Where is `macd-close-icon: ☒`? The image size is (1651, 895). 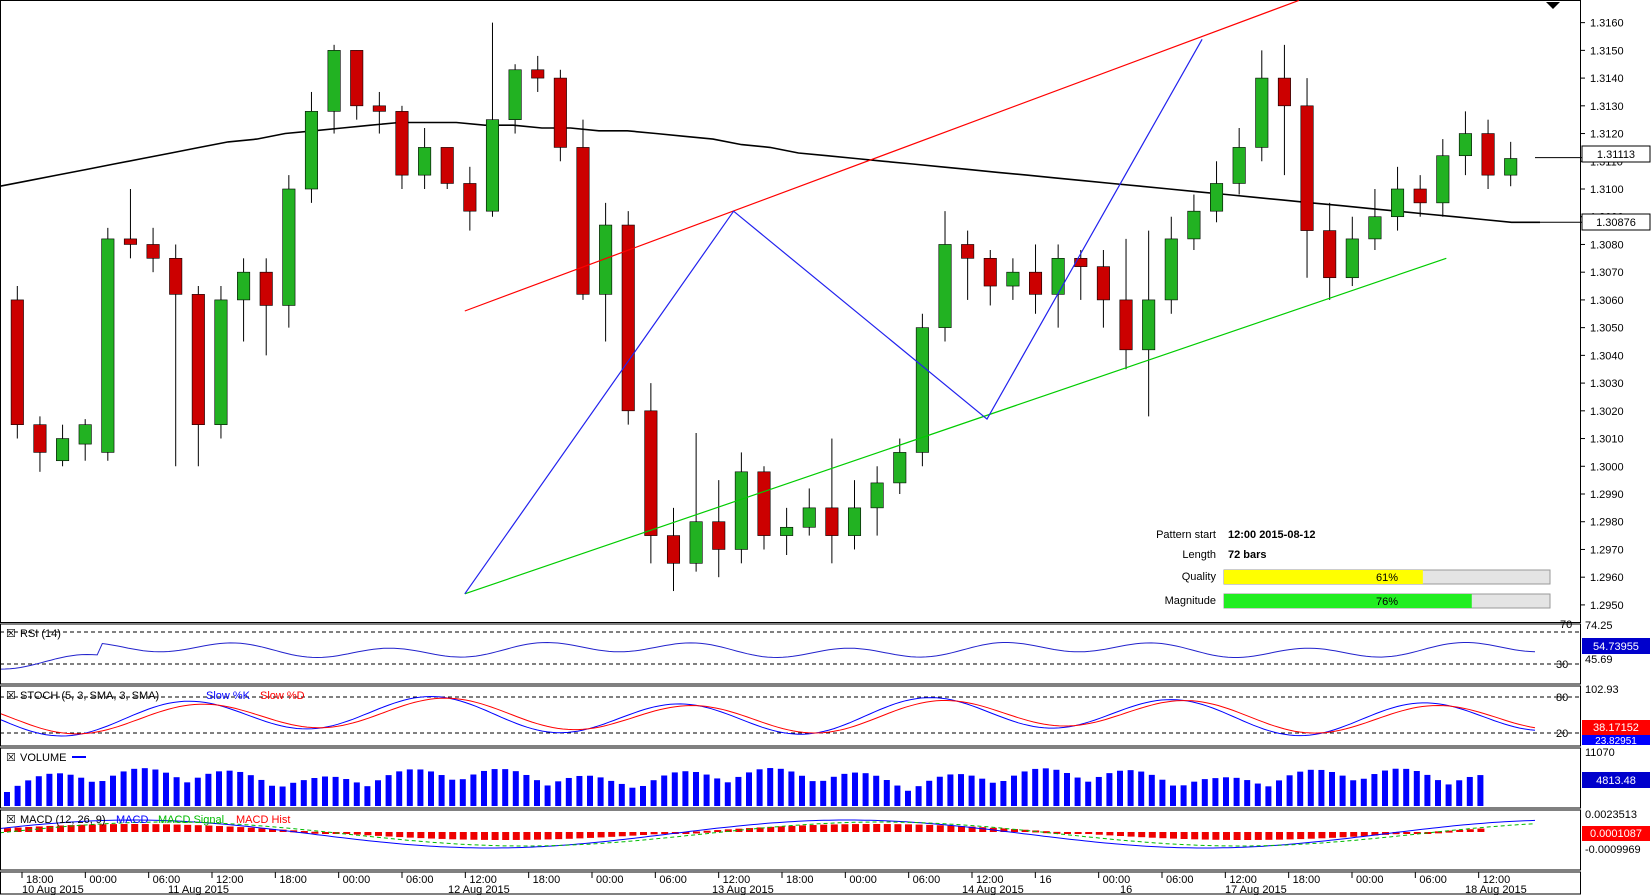
macd-close-icon: ☒ is located at coordinates (11, 820).